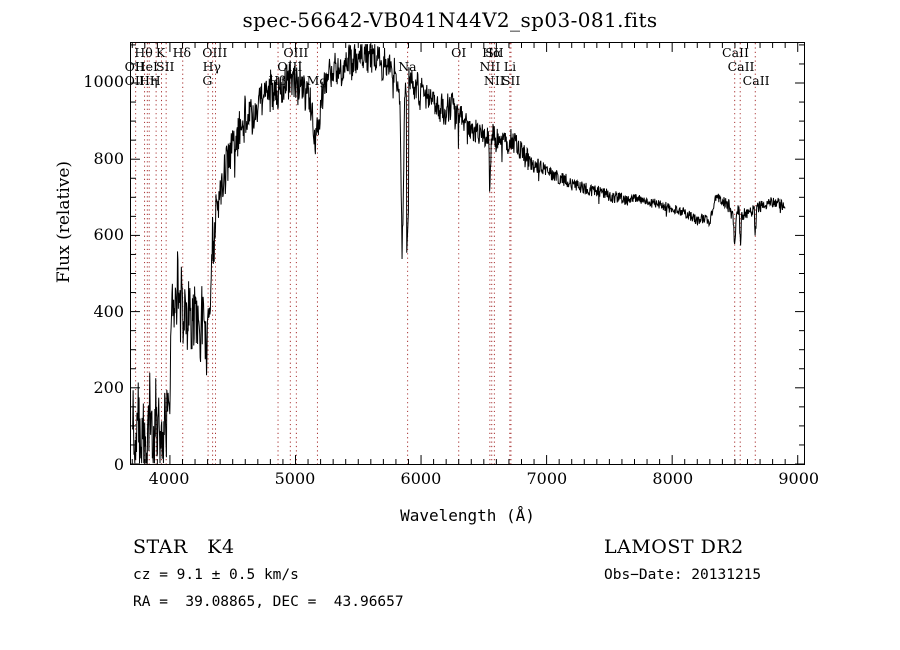  Describe the element at coordinates (467, 515) in the screenshot. I see `x-axis-title: Wavelength (Å)` at that location.